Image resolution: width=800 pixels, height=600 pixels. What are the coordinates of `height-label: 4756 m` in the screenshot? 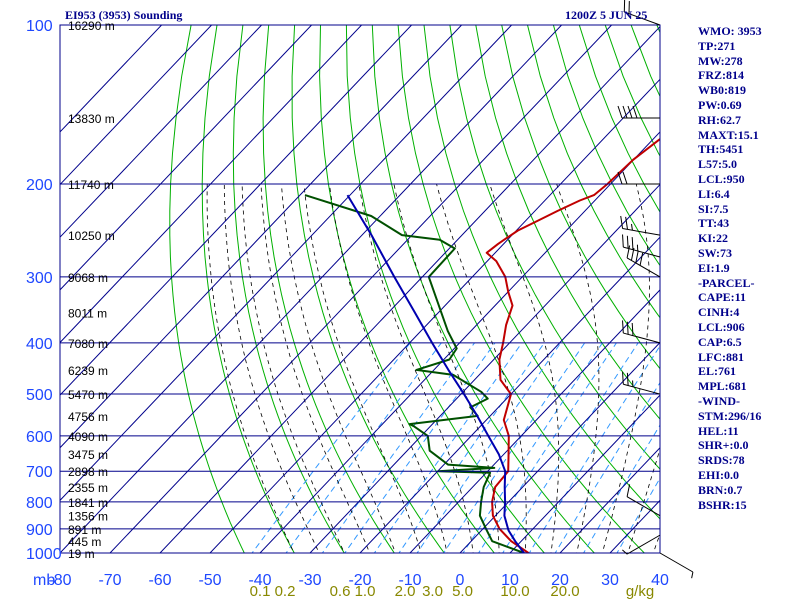 It's located at (88, 417).